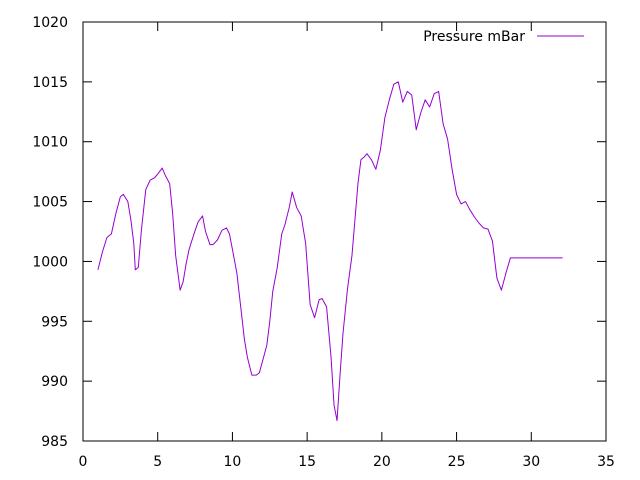 The image size is (640, 480). I want to click on legend: Pressure mBar, so click(503, 37).